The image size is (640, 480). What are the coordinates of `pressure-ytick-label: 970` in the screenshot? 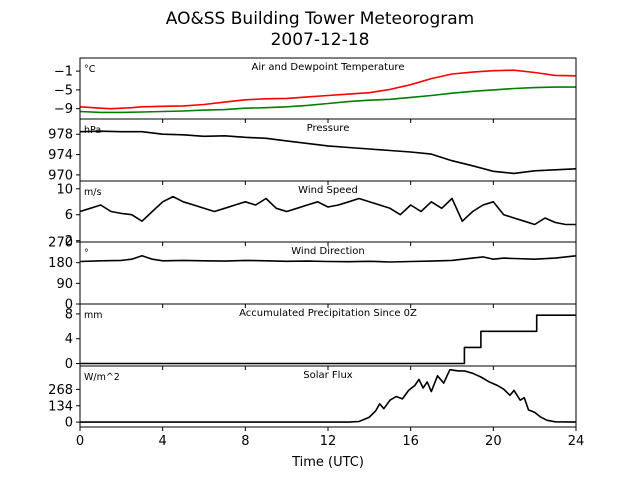 It's located at (60, 175).